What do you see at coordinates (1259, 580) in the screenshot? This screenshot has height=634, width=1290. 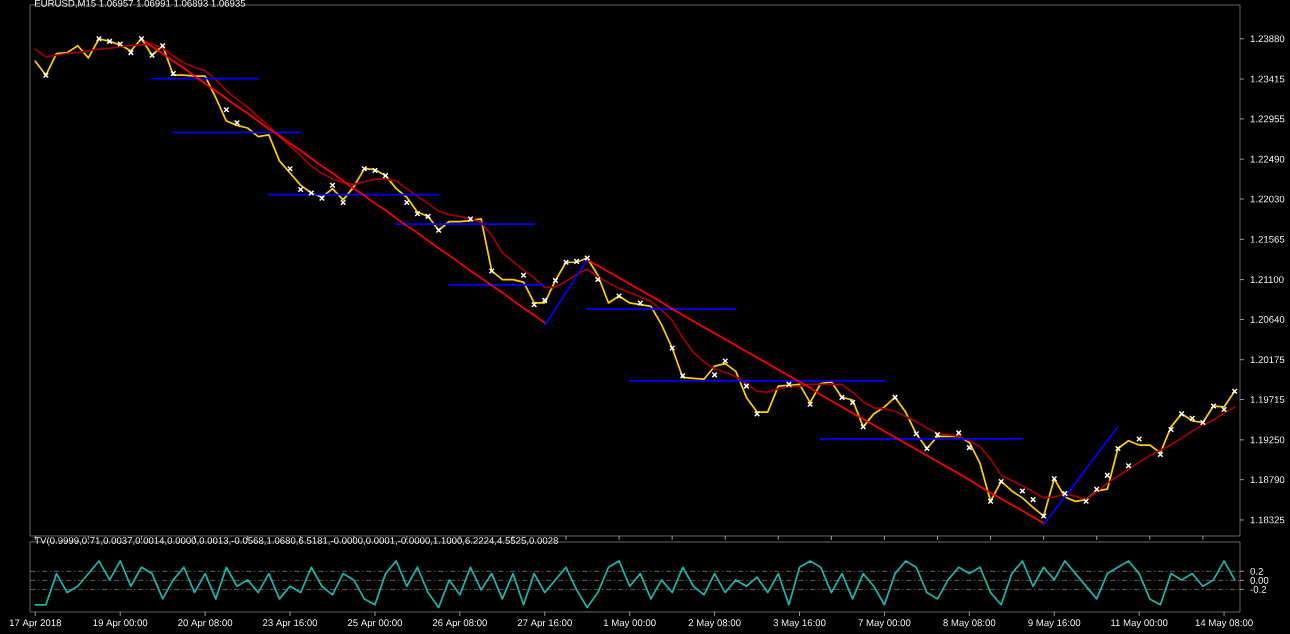 I see `y-tick-label: 0.00` at bounding box center [1259, 580].